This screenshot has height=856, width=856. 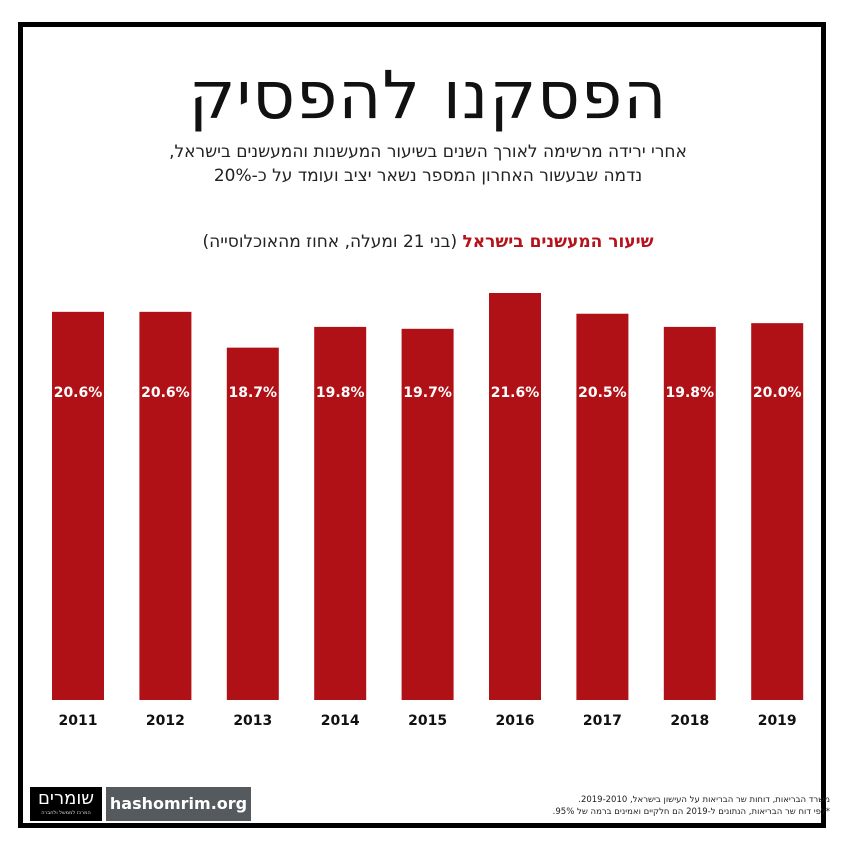 I want to click on x-tick-label: 2018, so click(x=689, y=721).